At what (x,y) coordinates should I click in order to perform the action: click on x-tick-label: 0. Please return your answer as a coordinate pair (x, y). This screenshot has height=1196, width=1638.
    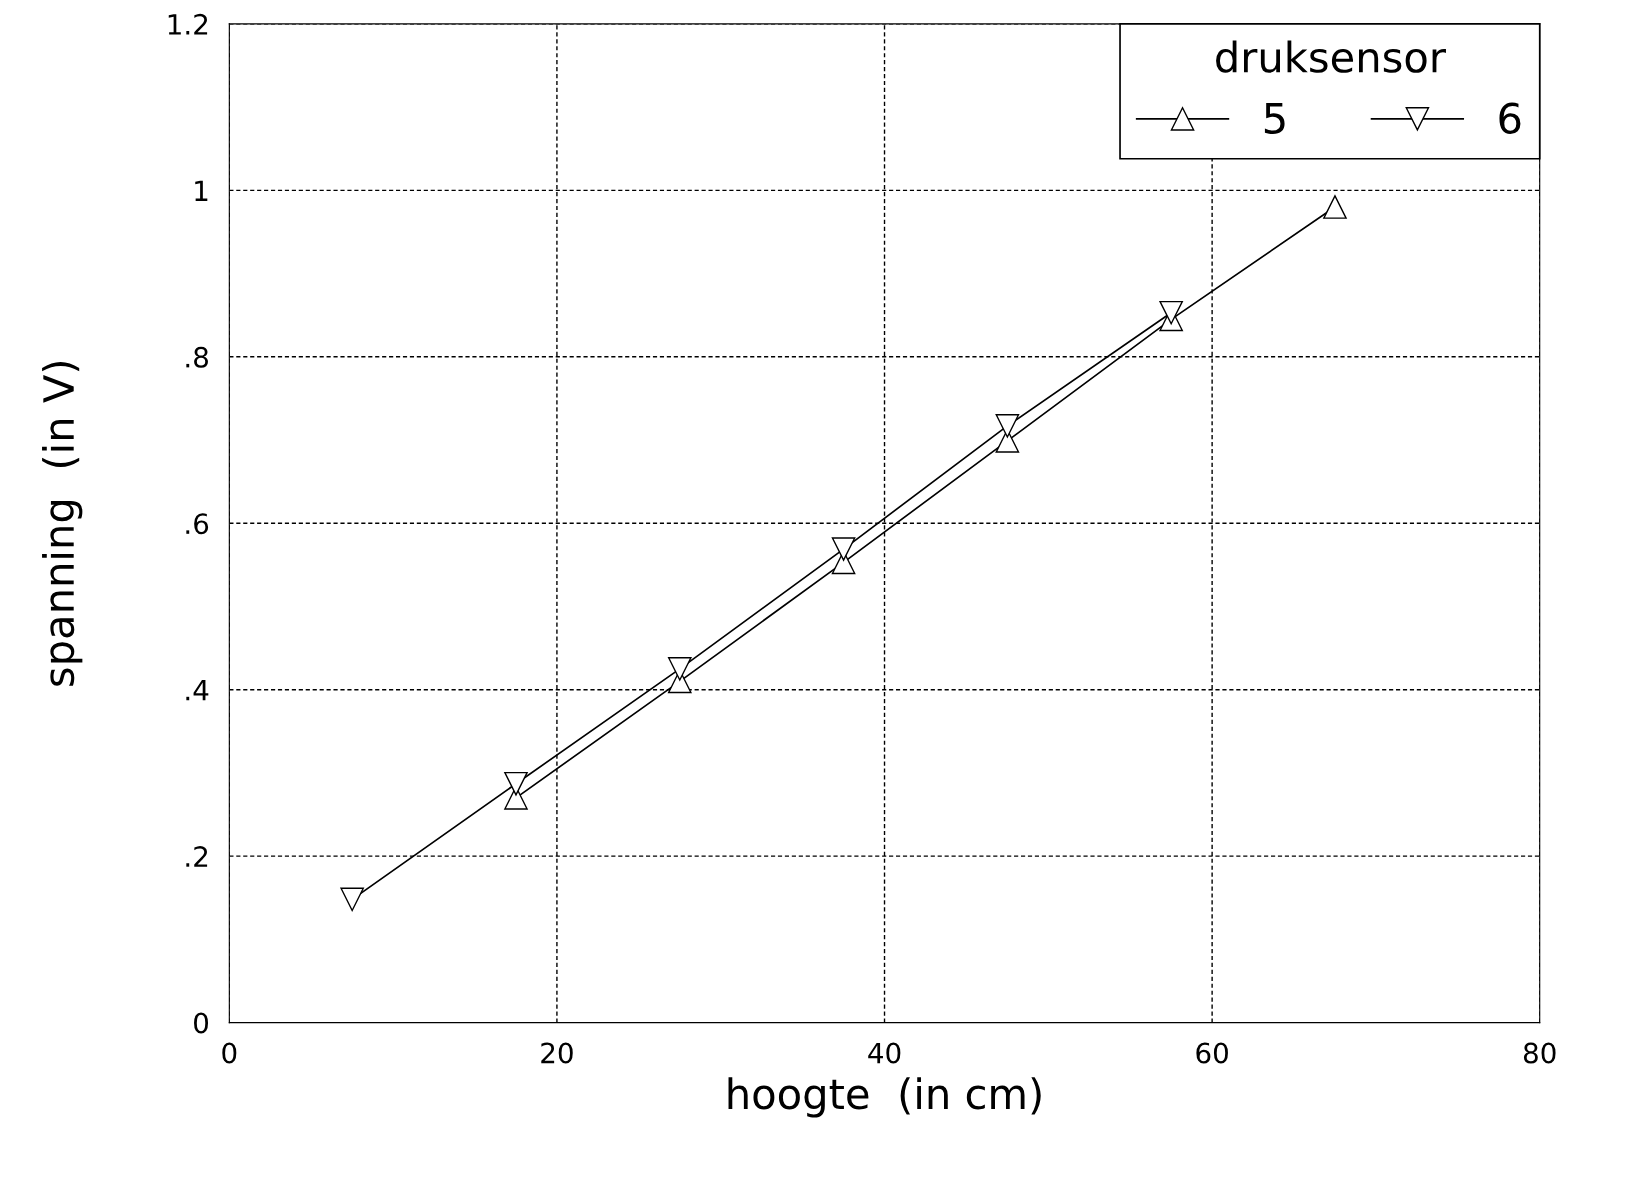
    Looking at the image, I should click on (229, 1053).